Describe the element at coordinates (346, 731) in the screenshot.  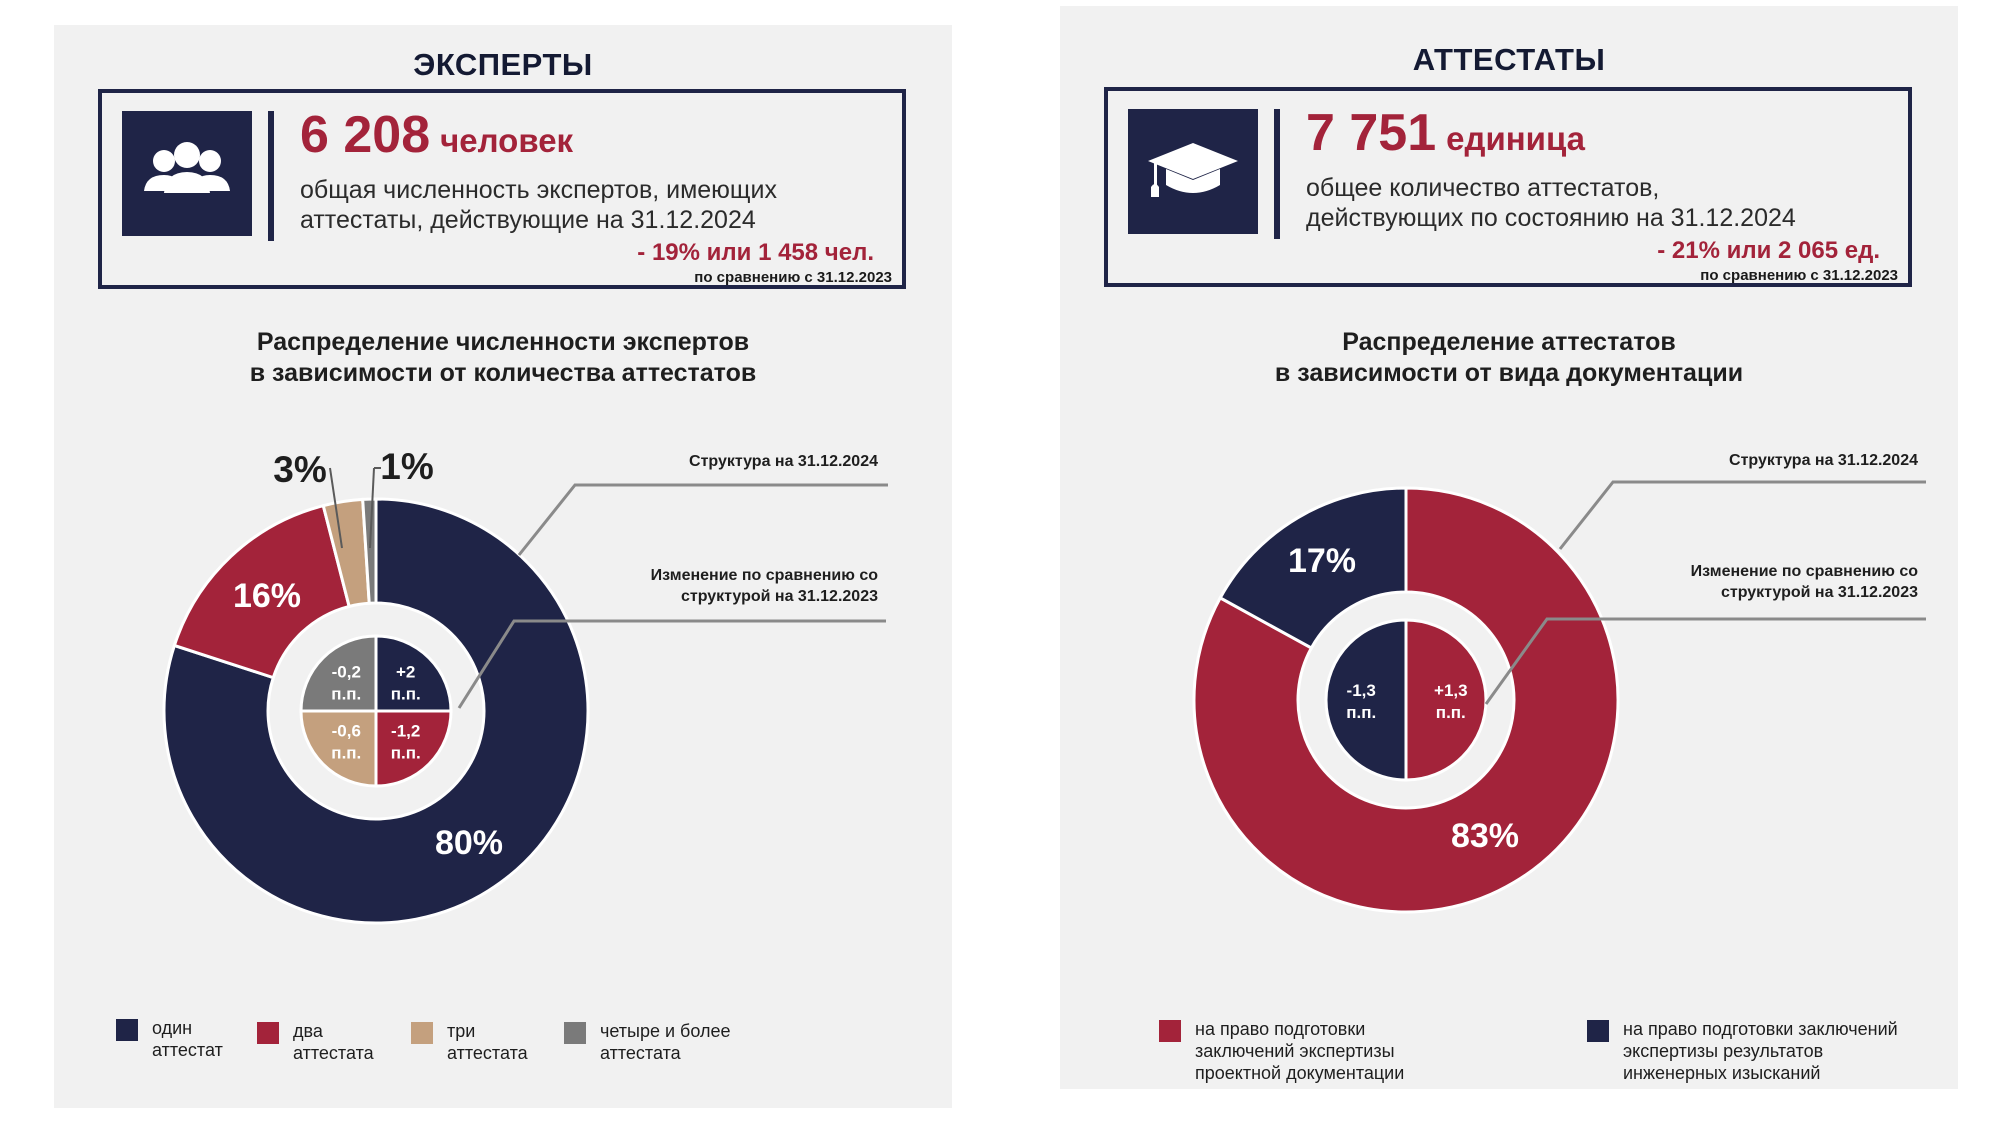
I see `change-label: -0,6` at that location.